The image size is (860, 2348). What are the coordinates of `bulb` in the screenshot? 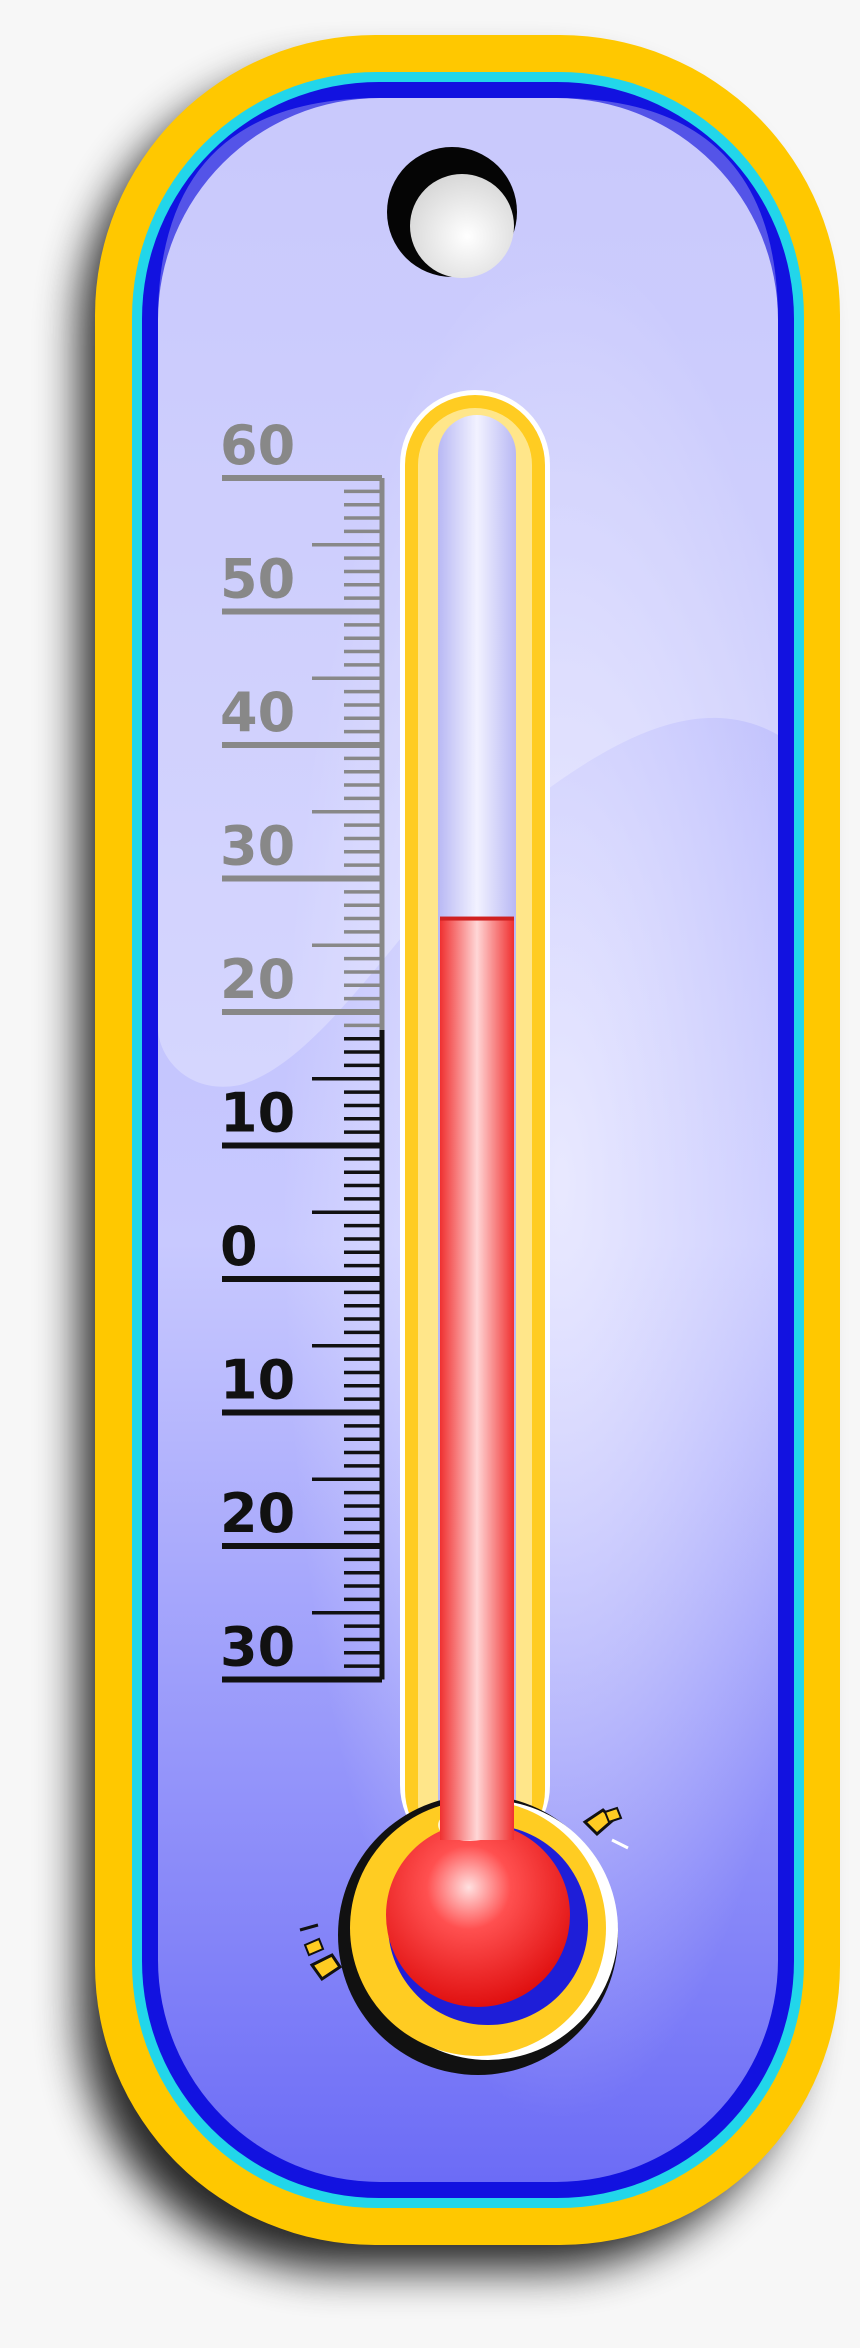 It's located at (478, 1935).